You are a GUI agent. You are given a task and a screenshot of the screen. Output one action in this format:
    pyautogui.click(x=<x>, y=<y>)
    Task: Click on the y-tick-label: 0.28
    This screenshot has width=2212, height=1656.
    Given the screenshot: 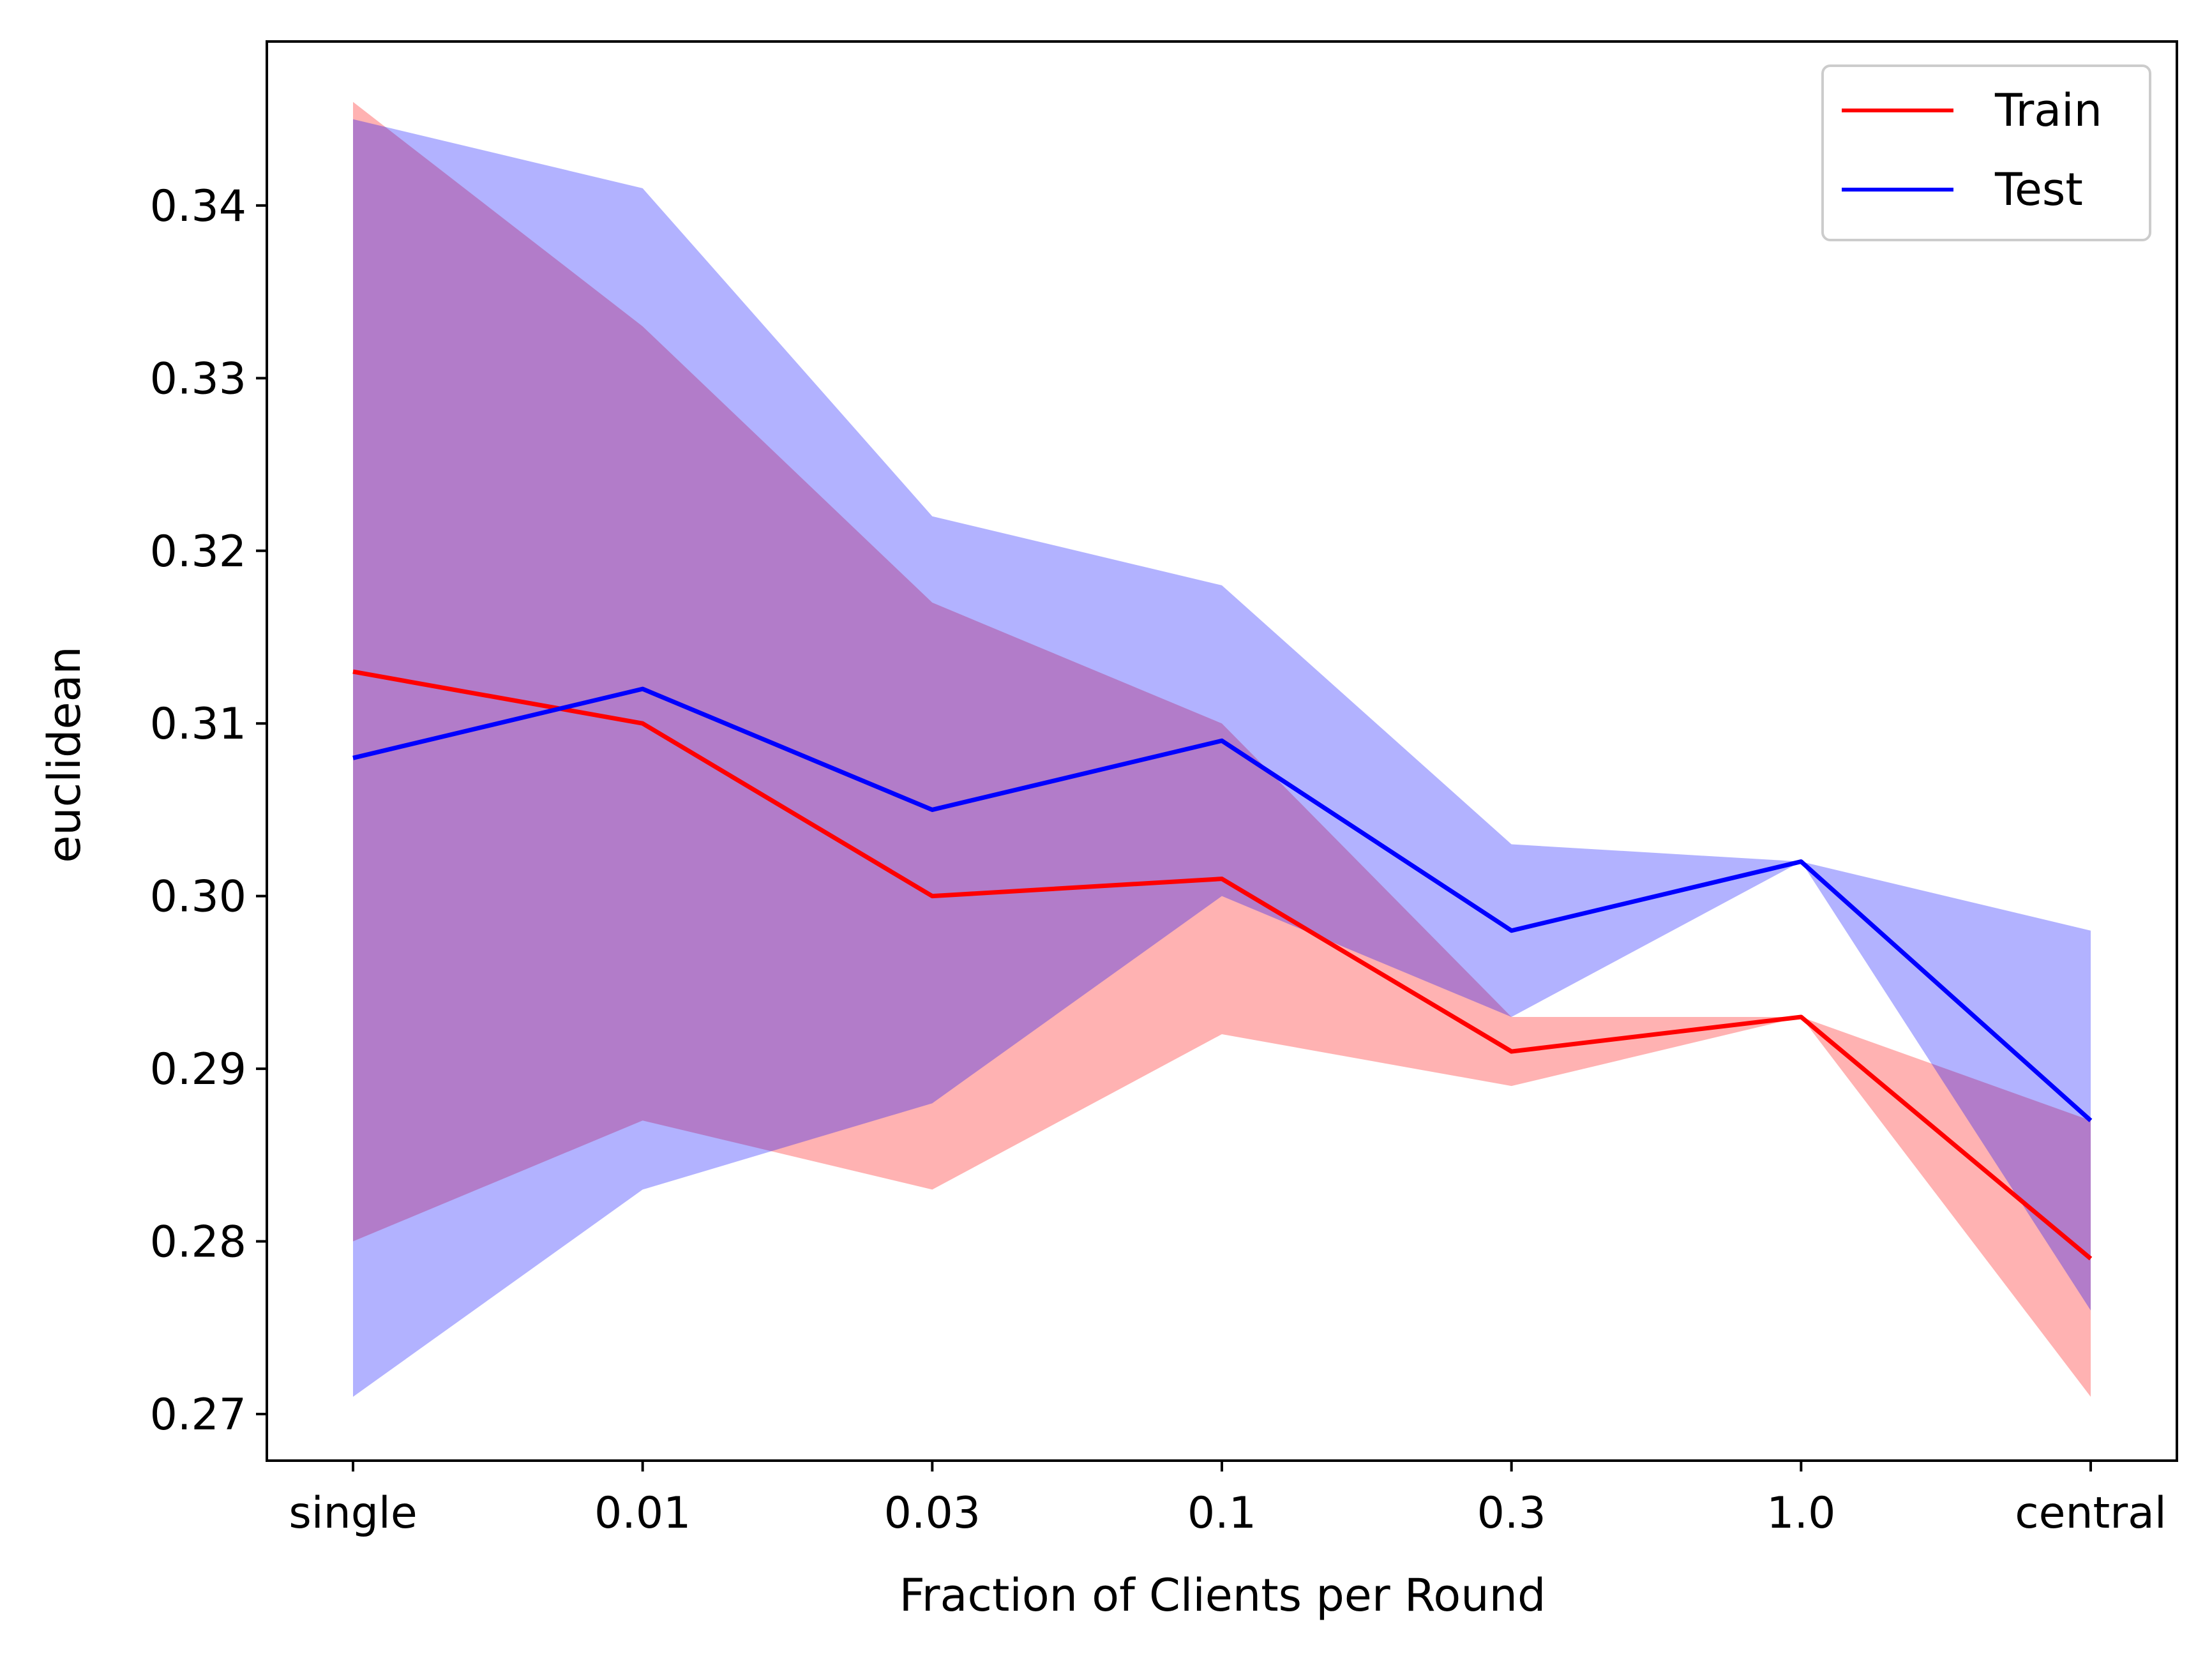 What is the action you would take?
    pyautogui.click(x=198, y=1243)
    